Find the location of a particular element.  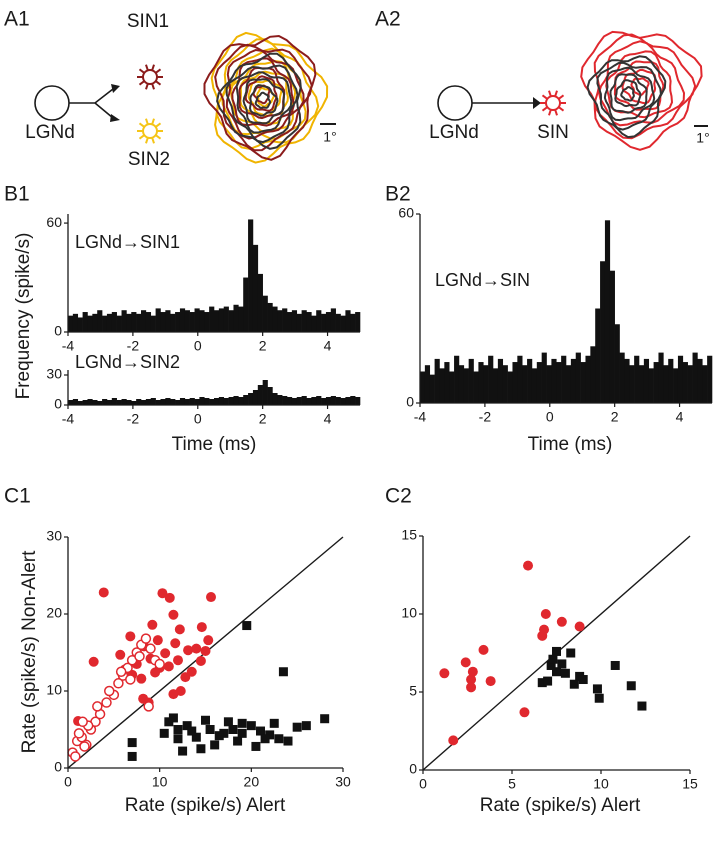

x-tick-label: 5 is located at coordinates (512, 784).